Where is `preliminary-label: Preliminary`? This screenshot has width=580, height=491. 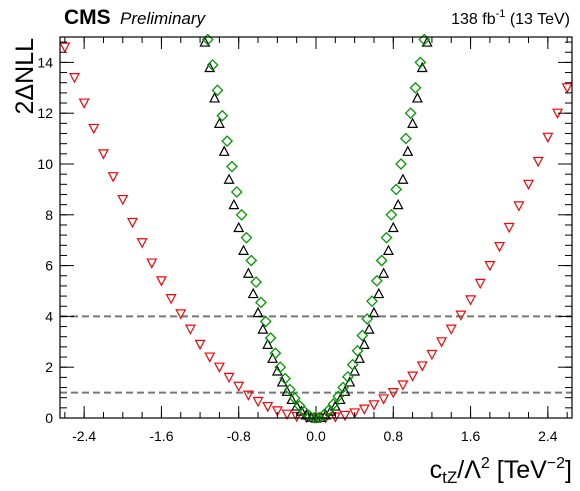
preliminary-label: Preliminary is located at coordinates (163, 18).